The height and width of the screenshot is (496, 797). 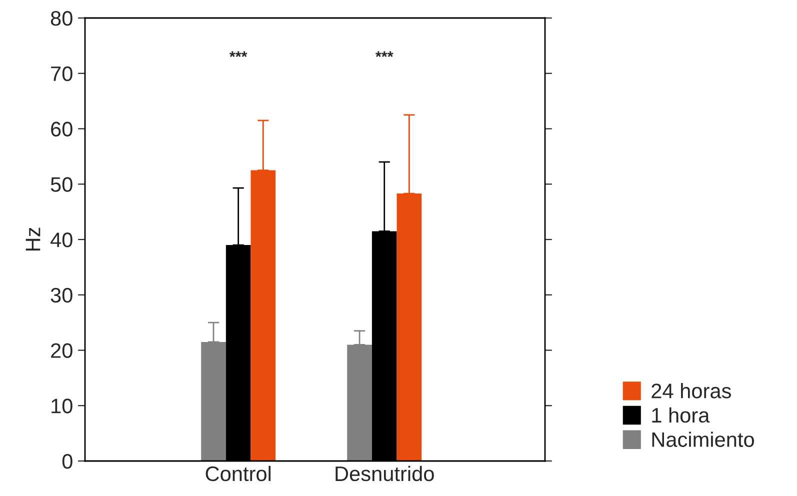 I want to click on x-tick-label: Control, so click(x=238, y=474).